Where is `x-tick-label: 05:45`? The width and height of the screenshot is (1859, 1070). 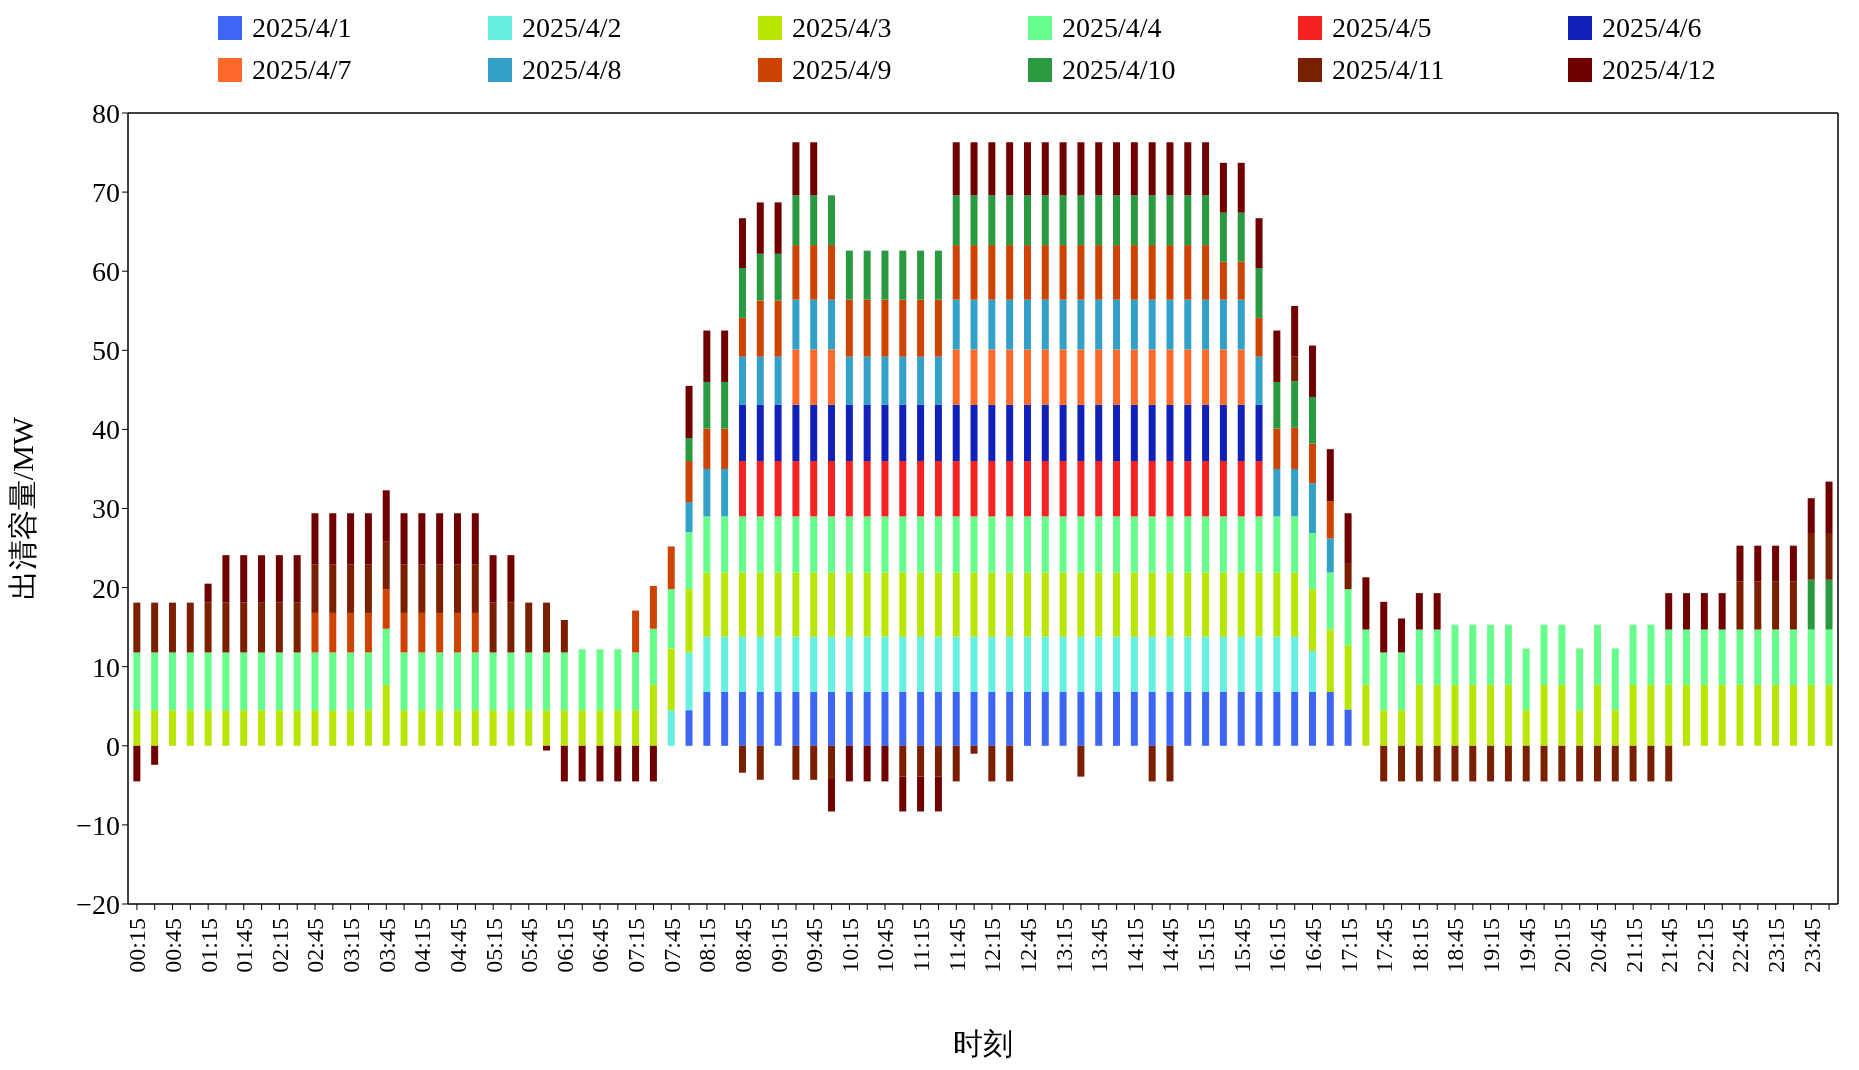
x-tick-label: 05:45 is located at coordinates (529, 945).